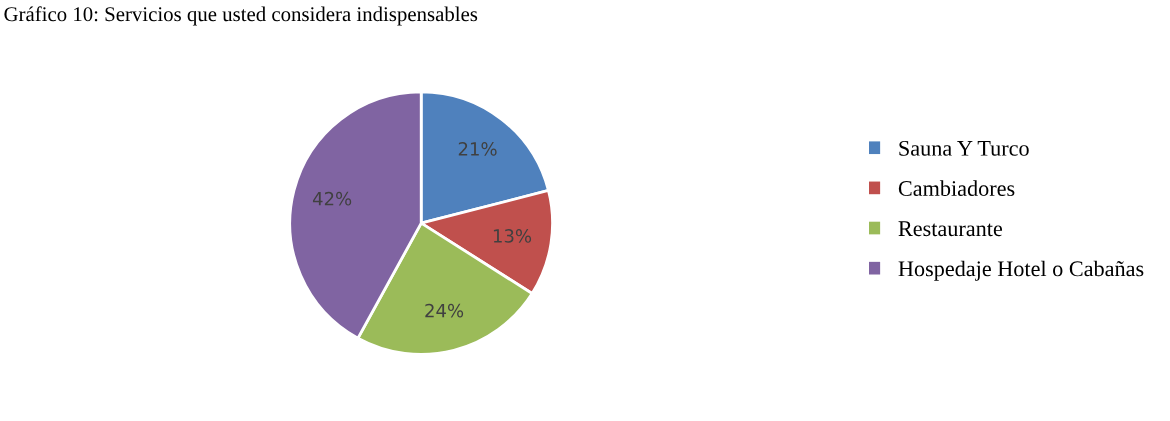 The width and height of the screenshot is (1170, 421). I want to click on legend-label: Sauna Y Turco, so click(964, 148).